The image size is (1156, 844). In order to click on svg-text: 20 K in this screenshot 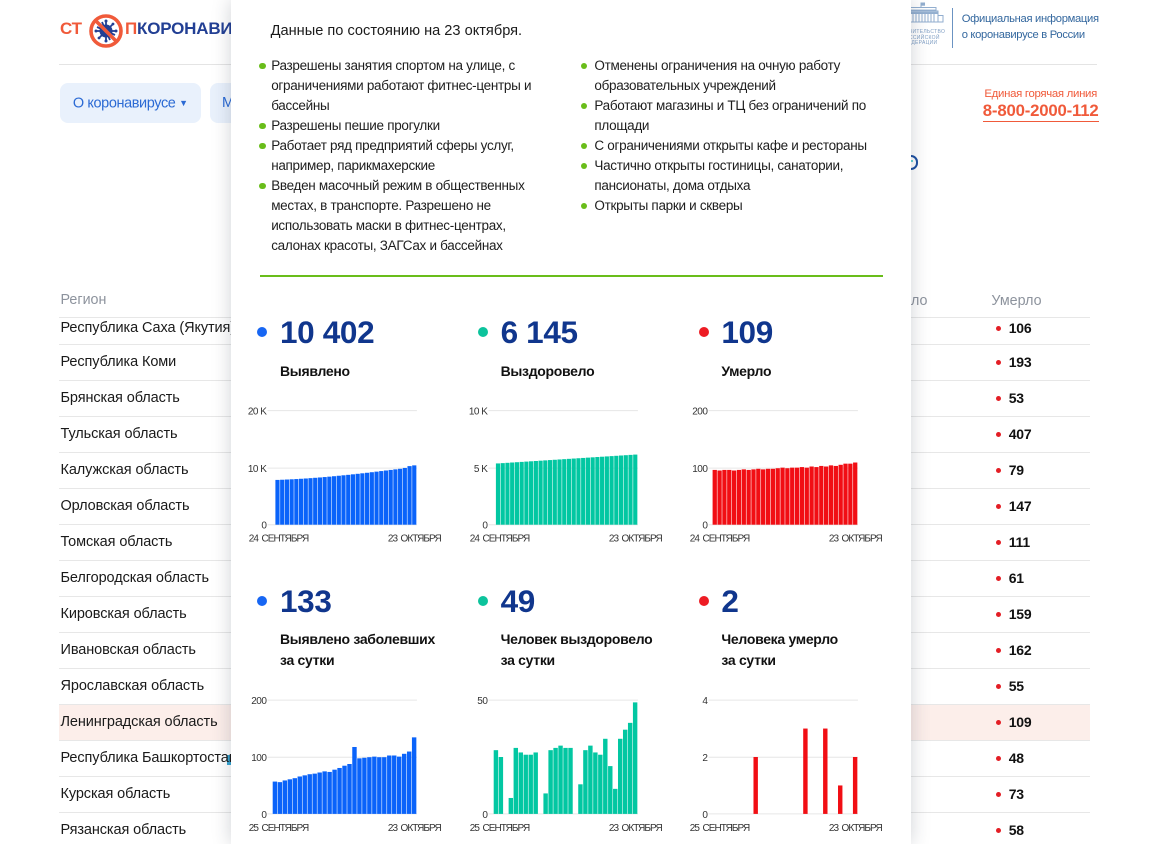, I will do `click(257, 412)`.